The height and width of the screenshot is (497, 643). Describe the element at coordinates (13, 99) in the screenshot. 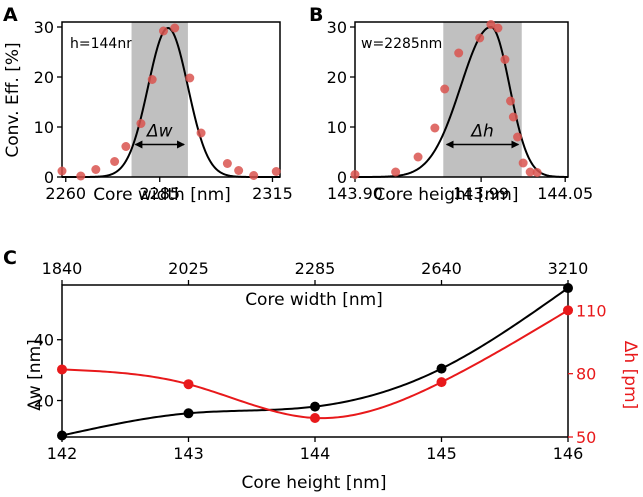

I see `panel-a-ylabel: Conv. Eff. [%]` at that location.